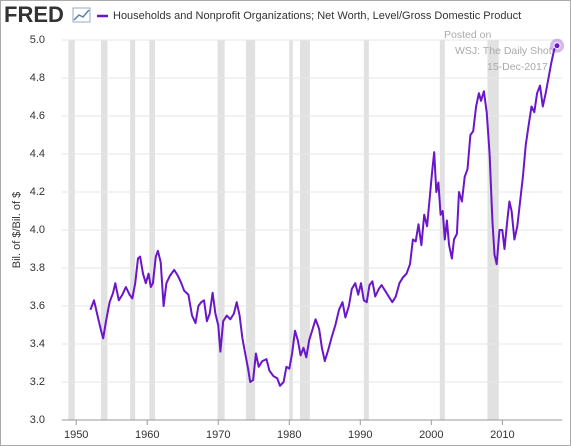 The height and width of the screenshot is (446, 571). What do you see at coordinates (37, 344) in the screenshot?
I see `y-tick-label: 3.4` at bounding box center [37, 344].